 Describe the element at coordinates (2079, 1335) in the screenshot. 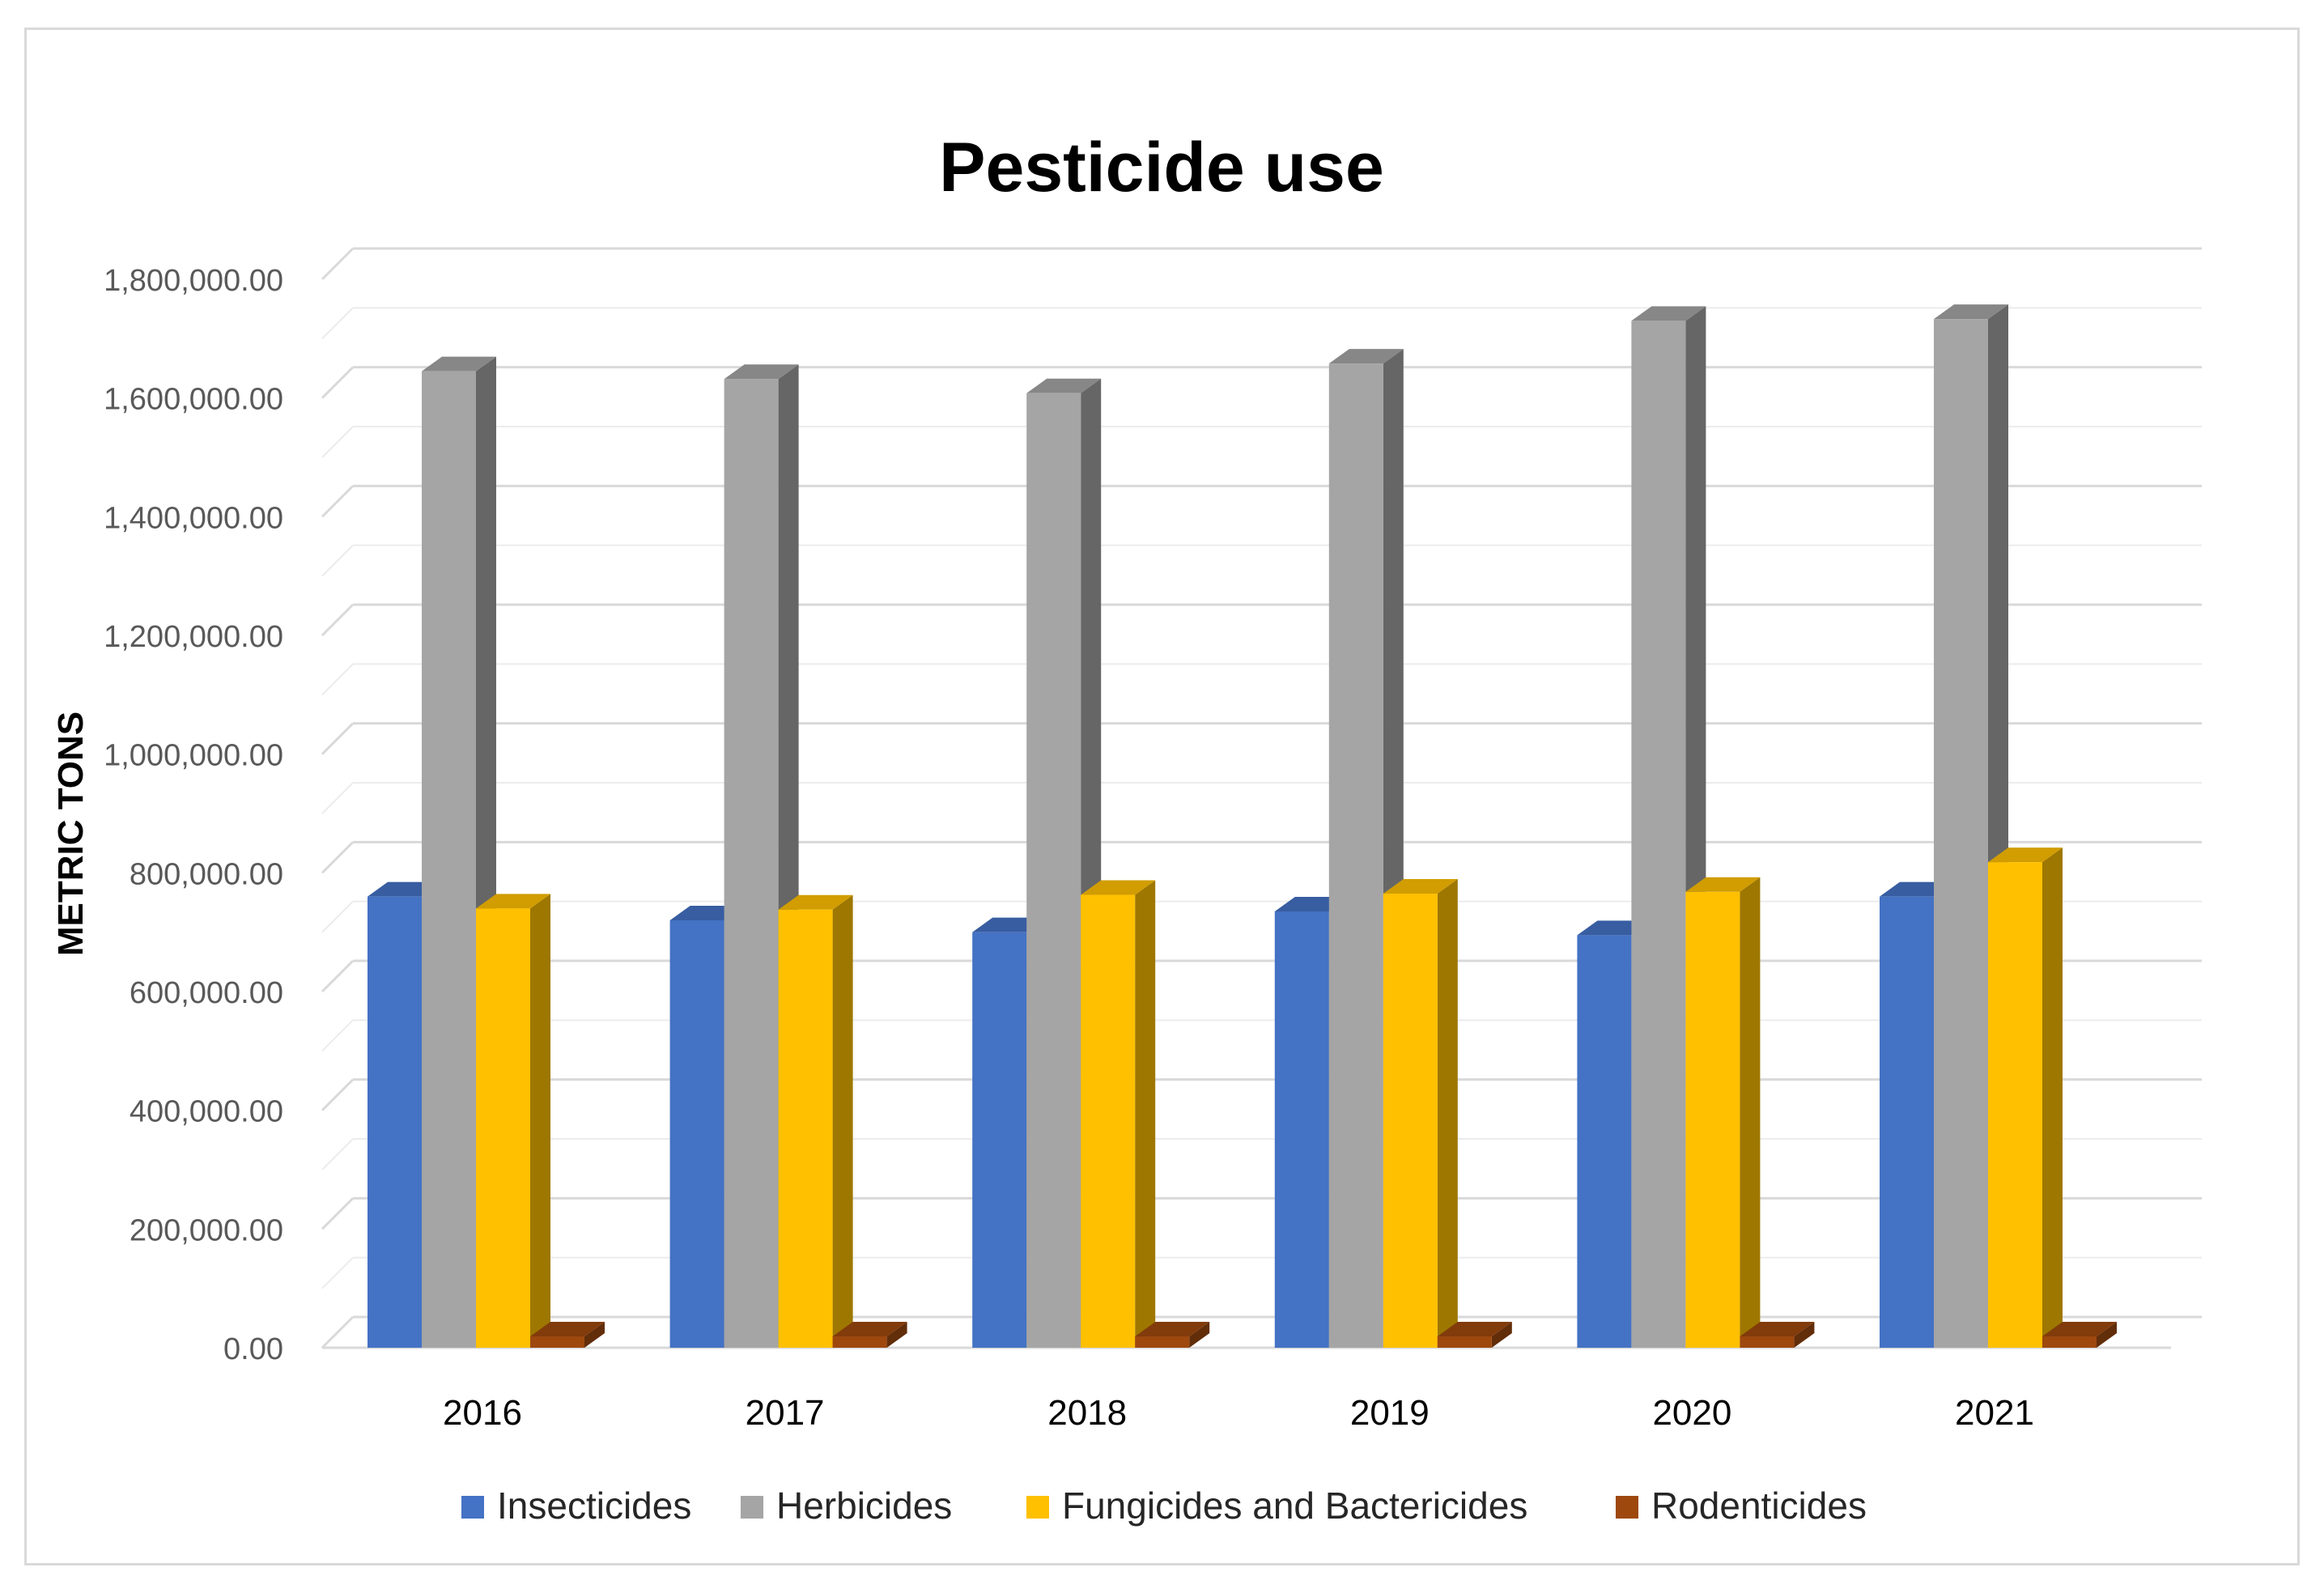

I see `bar-rodenticides-2021` at that location.